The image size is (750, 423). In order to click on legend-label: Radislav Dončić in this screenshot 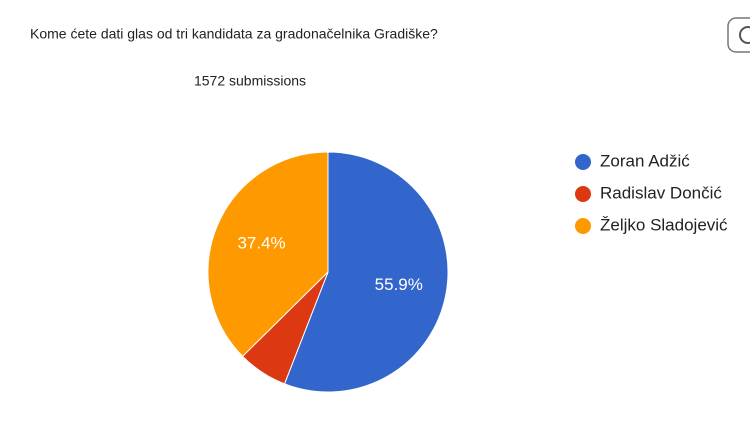, I will do `click(661, 192)`.